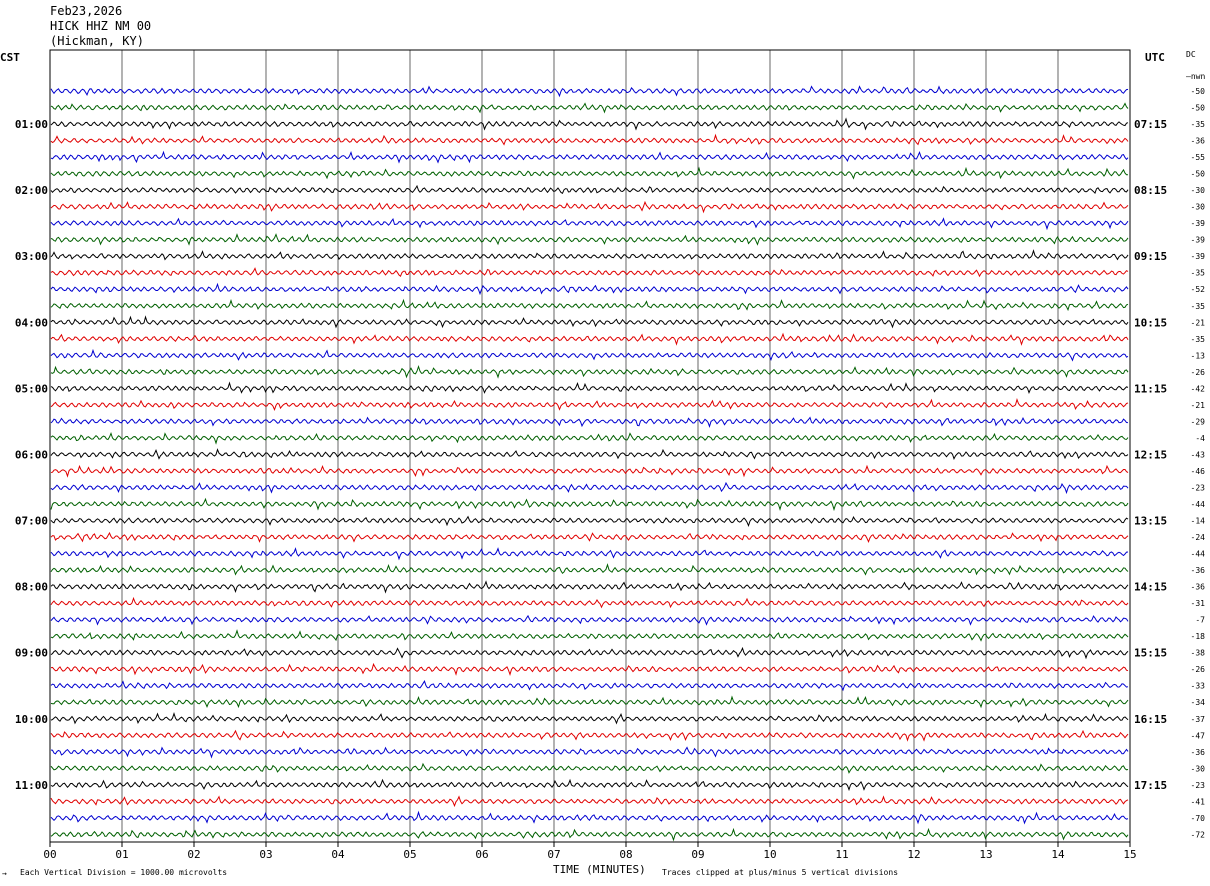  What do you see at coordinates (1198, 355) in the screenshot?
I see `dc-offset-label: -13` at bounding box center [1198, 355].